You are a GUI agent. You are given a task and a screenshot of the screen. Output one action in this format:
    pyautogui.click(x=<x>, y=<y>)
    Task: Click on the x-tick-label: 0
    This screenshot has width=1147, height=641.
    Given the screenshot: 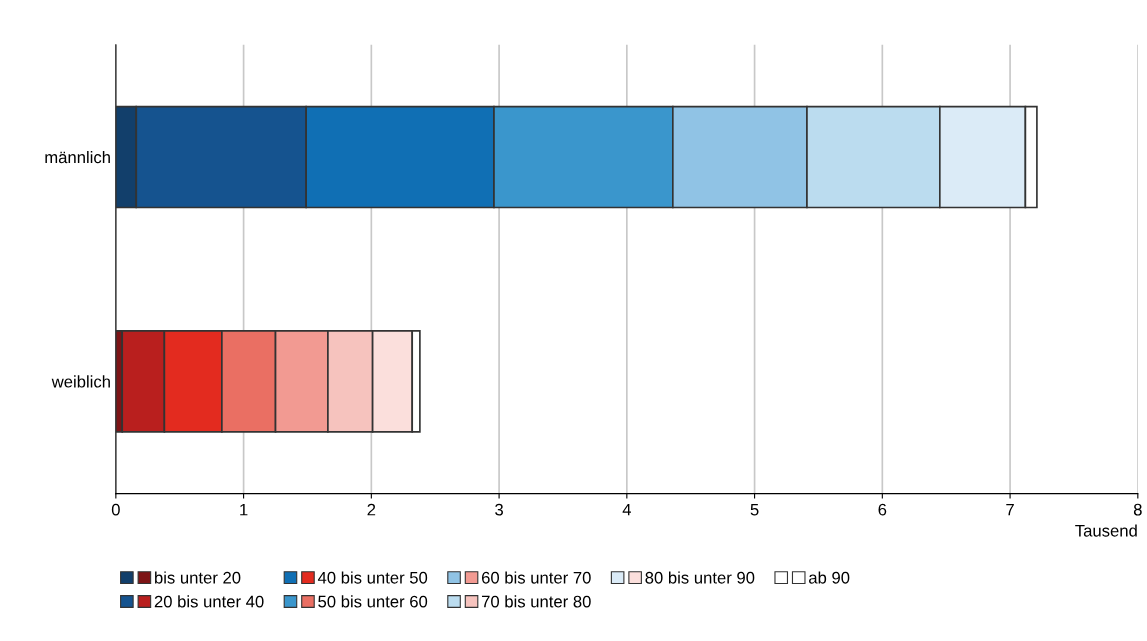 What is the action you would take?
    pyautogui.click(x=115, y=509)
    